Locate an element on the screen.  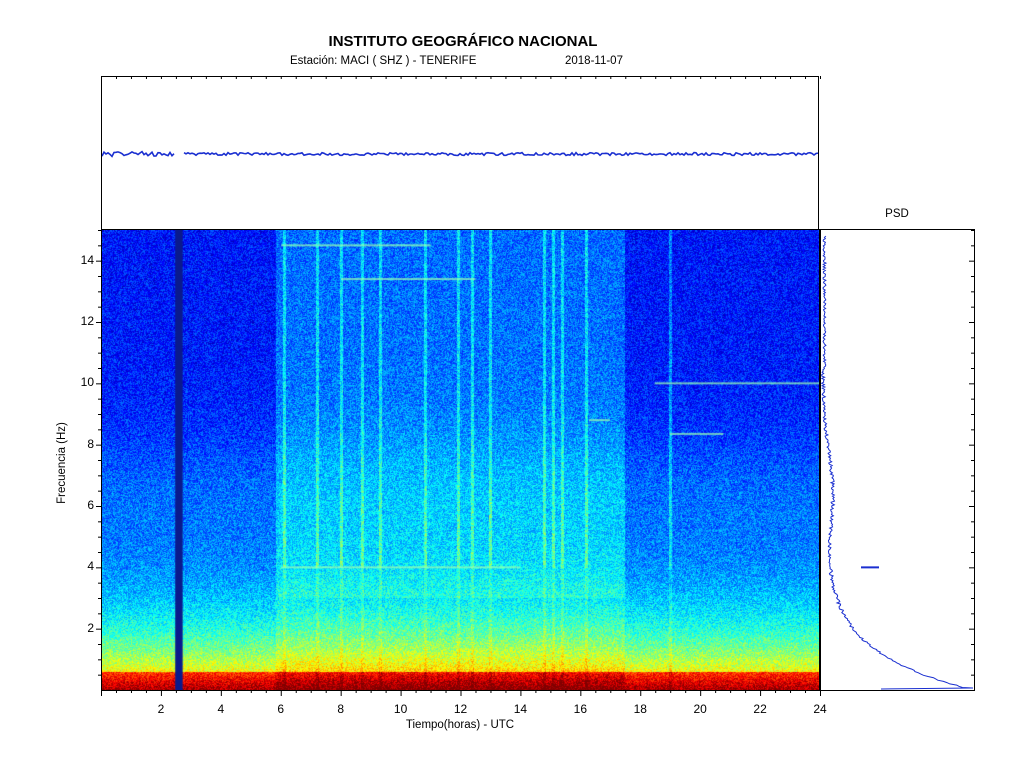
psd-line is located at coordinates (897, 462).